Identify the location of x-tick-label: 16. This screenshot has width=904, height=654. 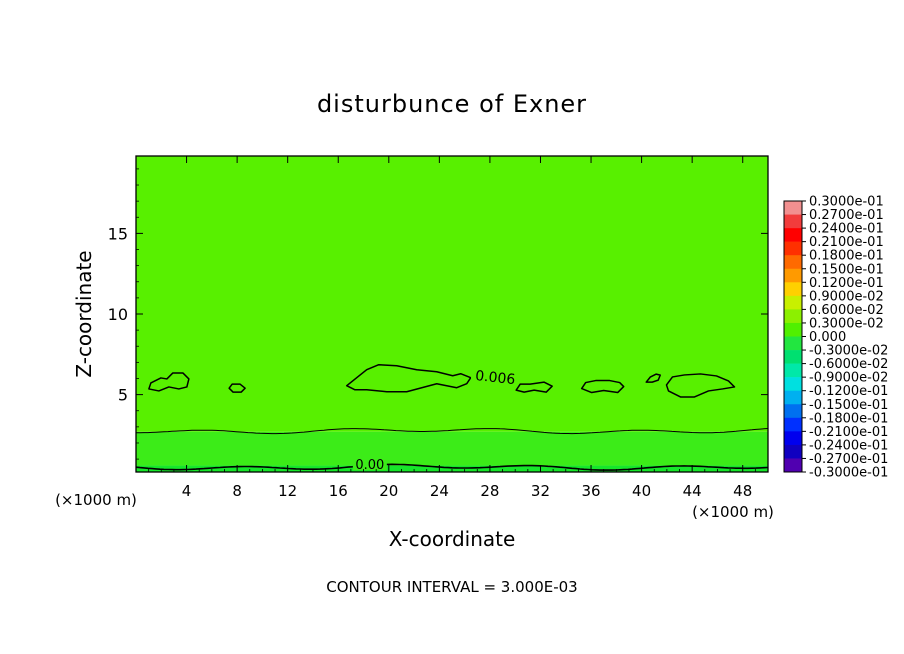
(338, 491).